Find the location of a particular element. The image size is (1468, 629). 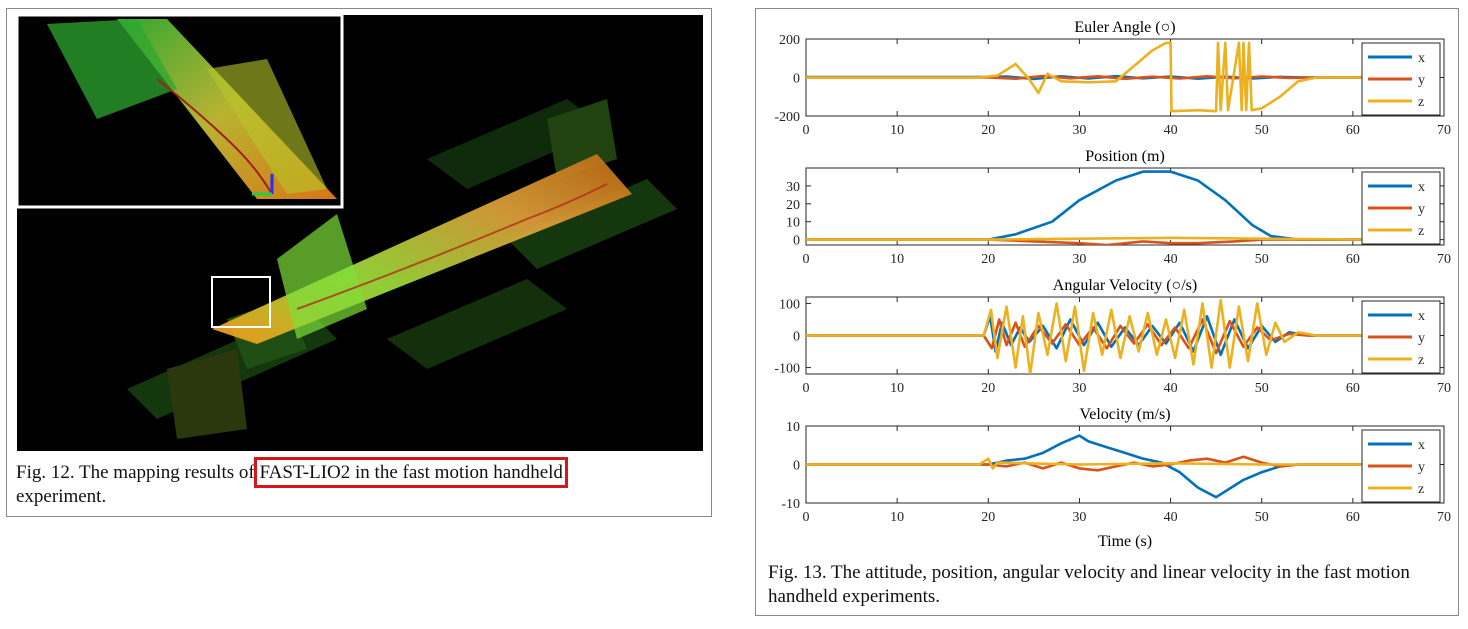

y-tick-label: 100 is located at coordinates (789, 304).